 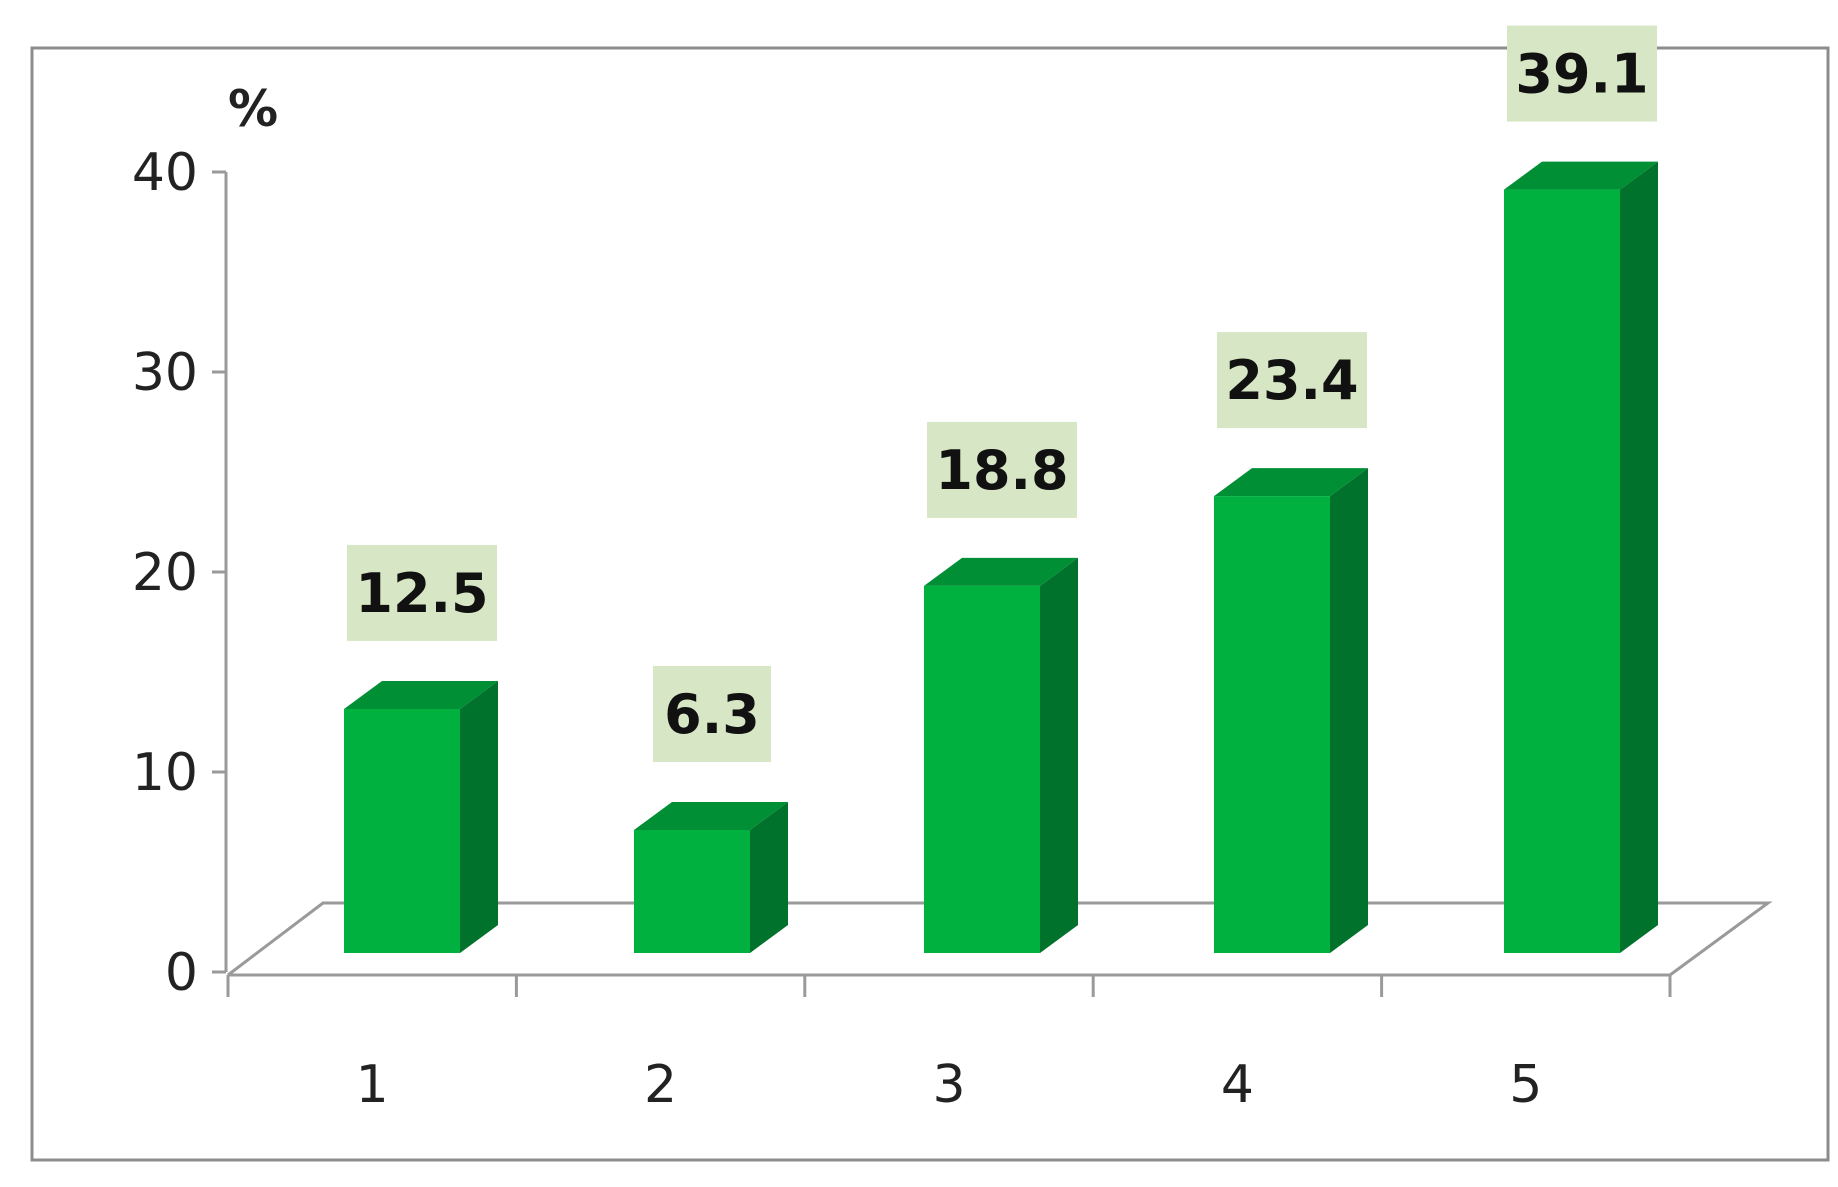 I want to click on x-tick-label: 3, so click(x=948, y=1085).